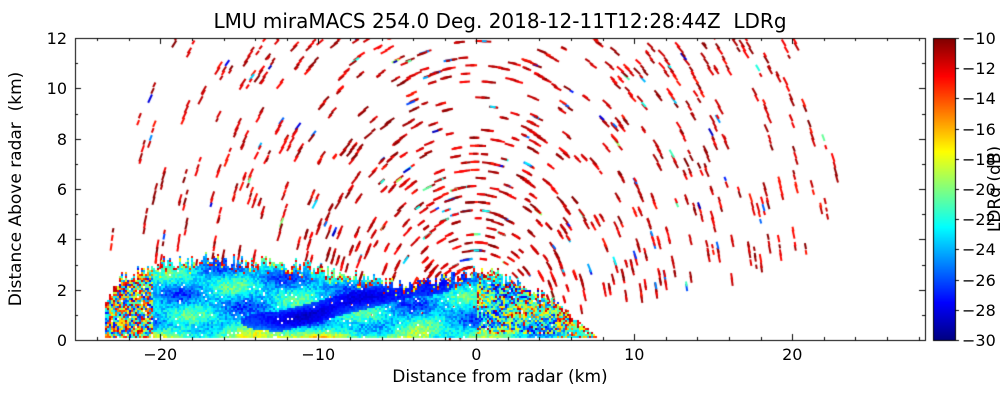 Image resolution: width=1000 pixels, height=400 pixels. I want to click on y-tick-label: 12, so click(56, 38).